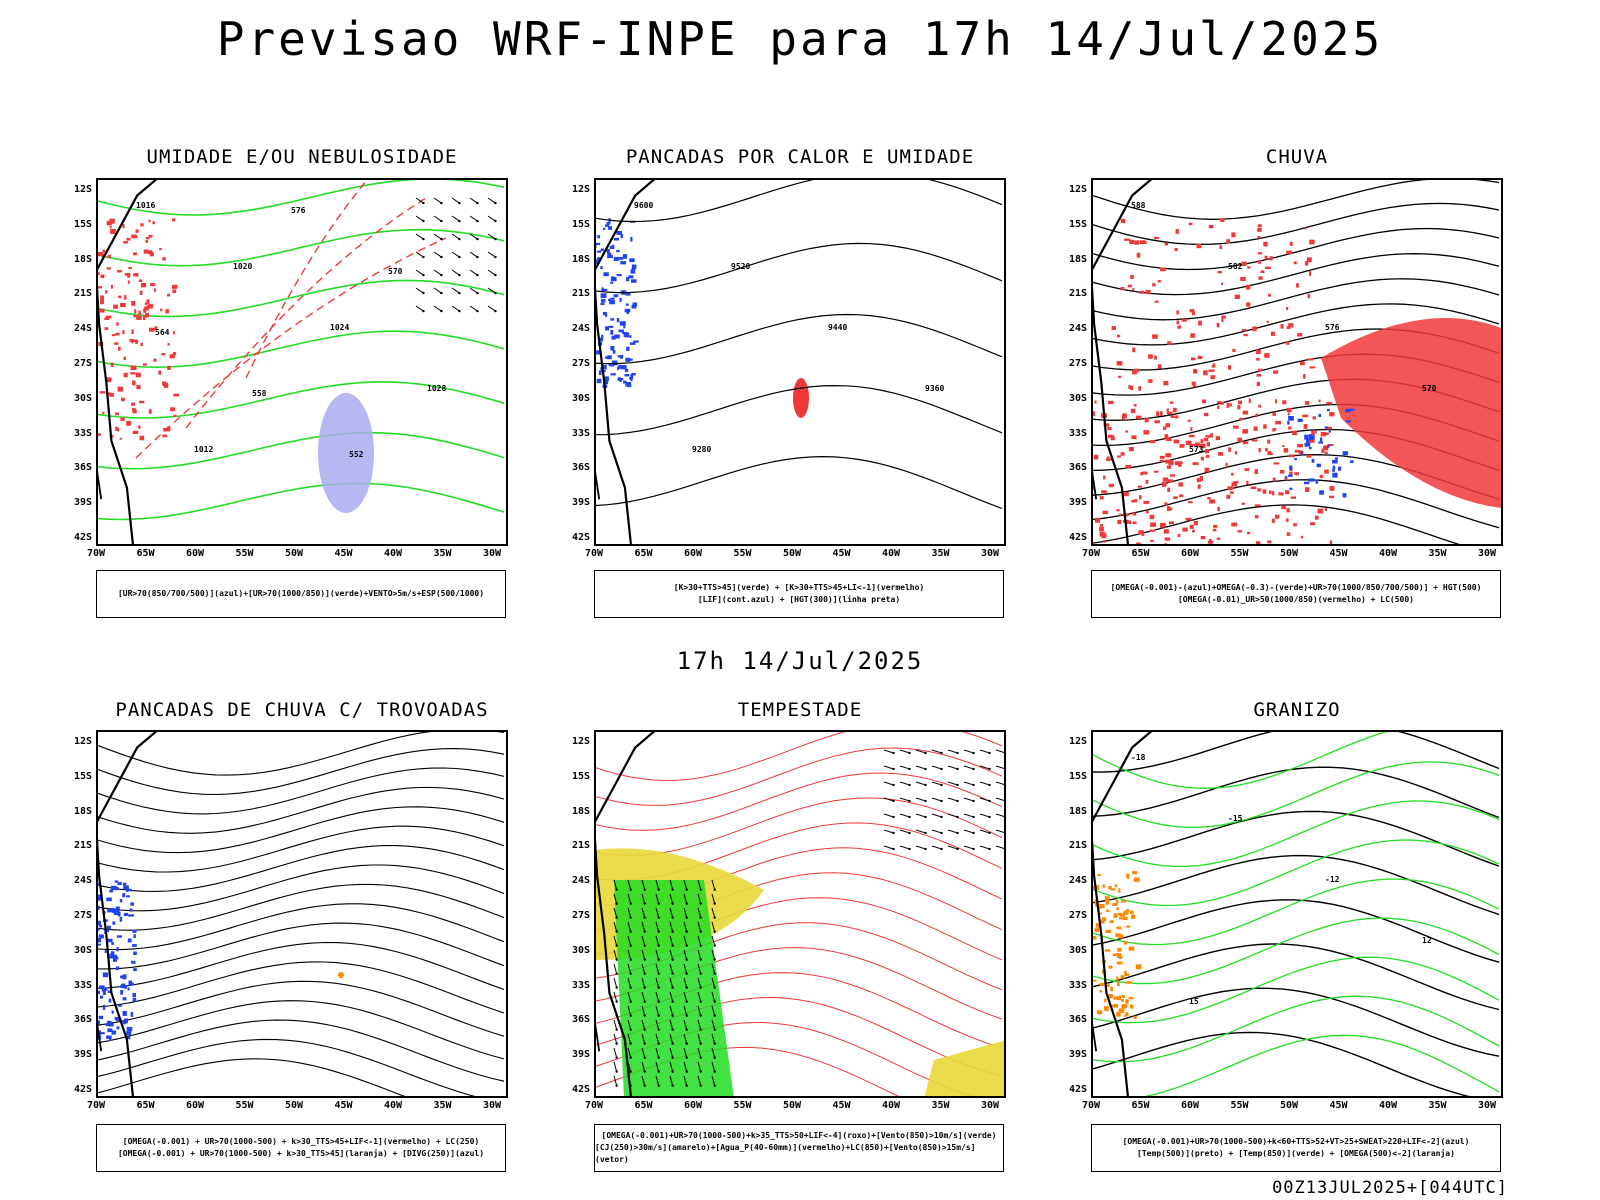 The height and width of the screenshot is (1200, 1600). Describe the element at coordinates (800, 710) in the screenshot. I see `panel-title: TEMPESTADE` at that location.